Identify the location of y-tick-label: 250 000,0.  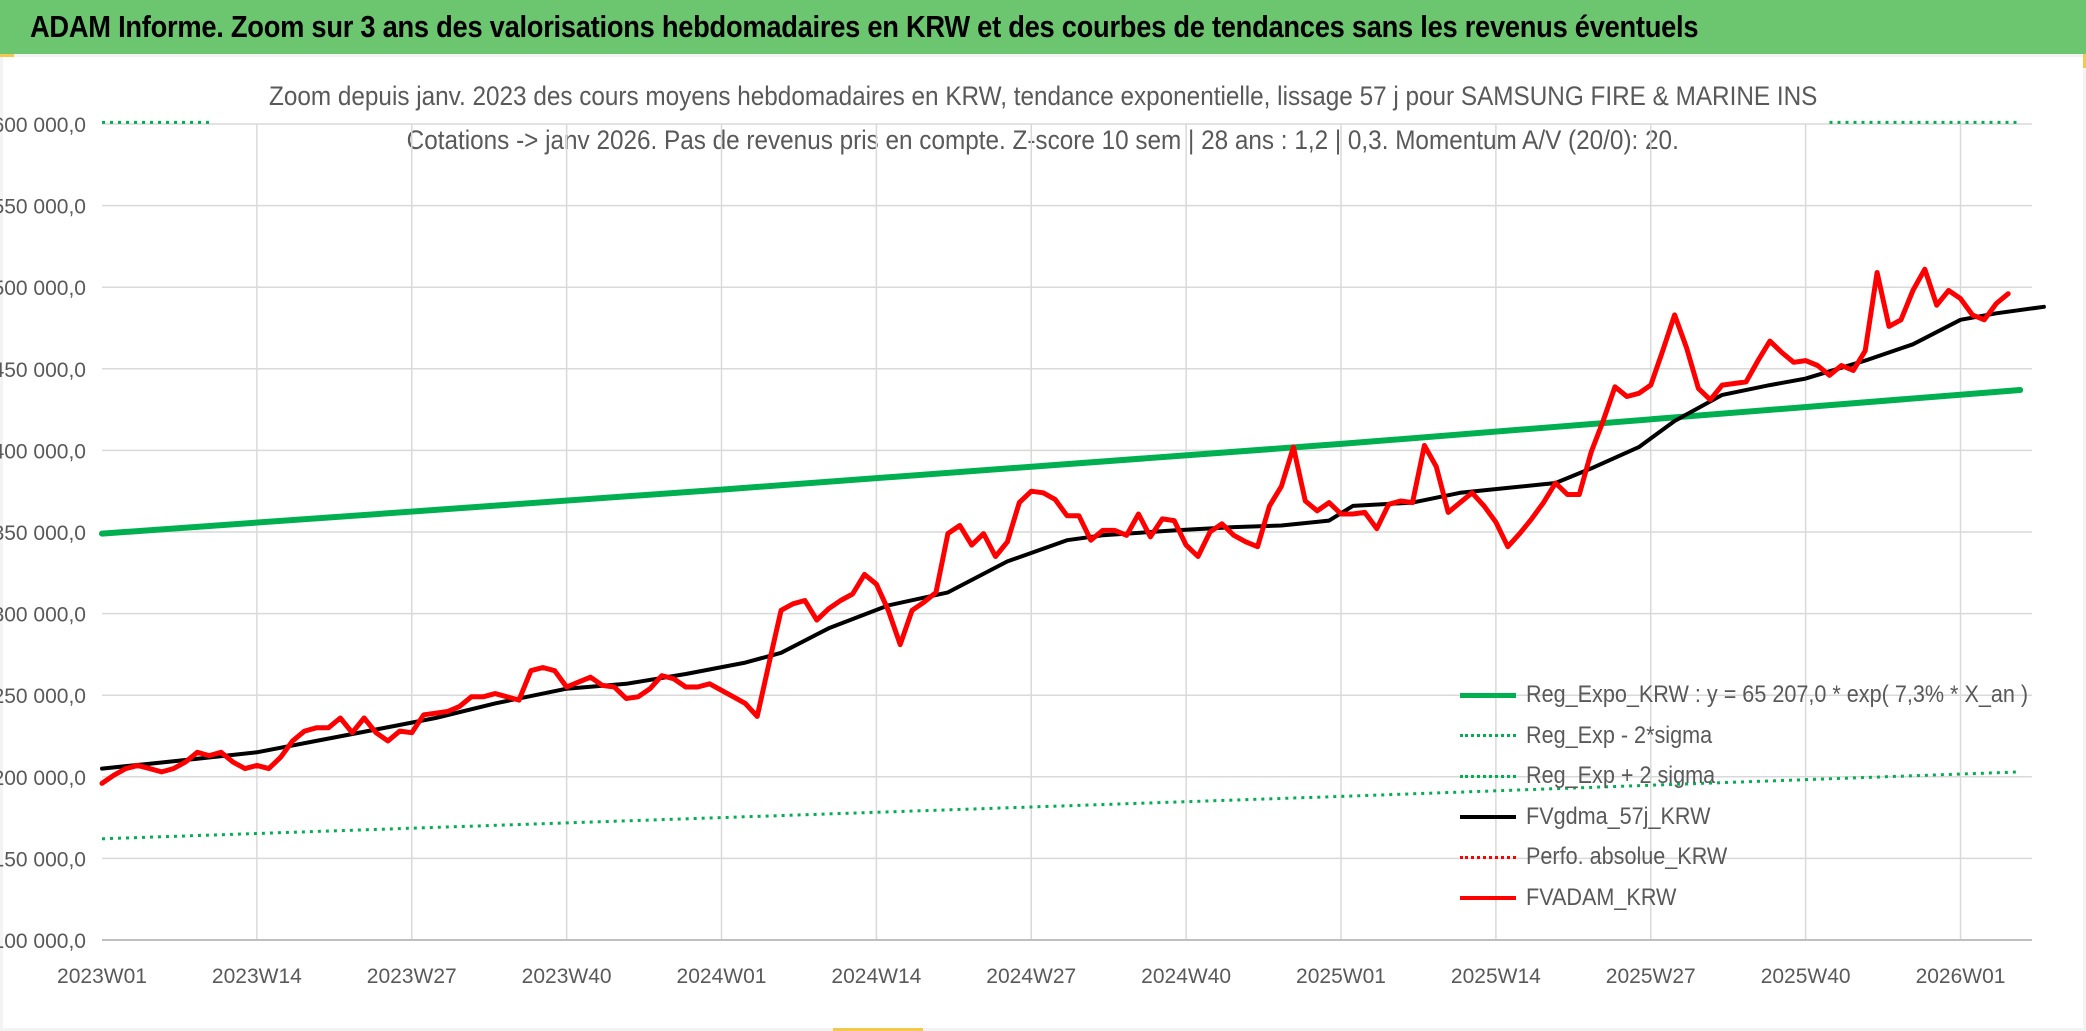
(43, 696).